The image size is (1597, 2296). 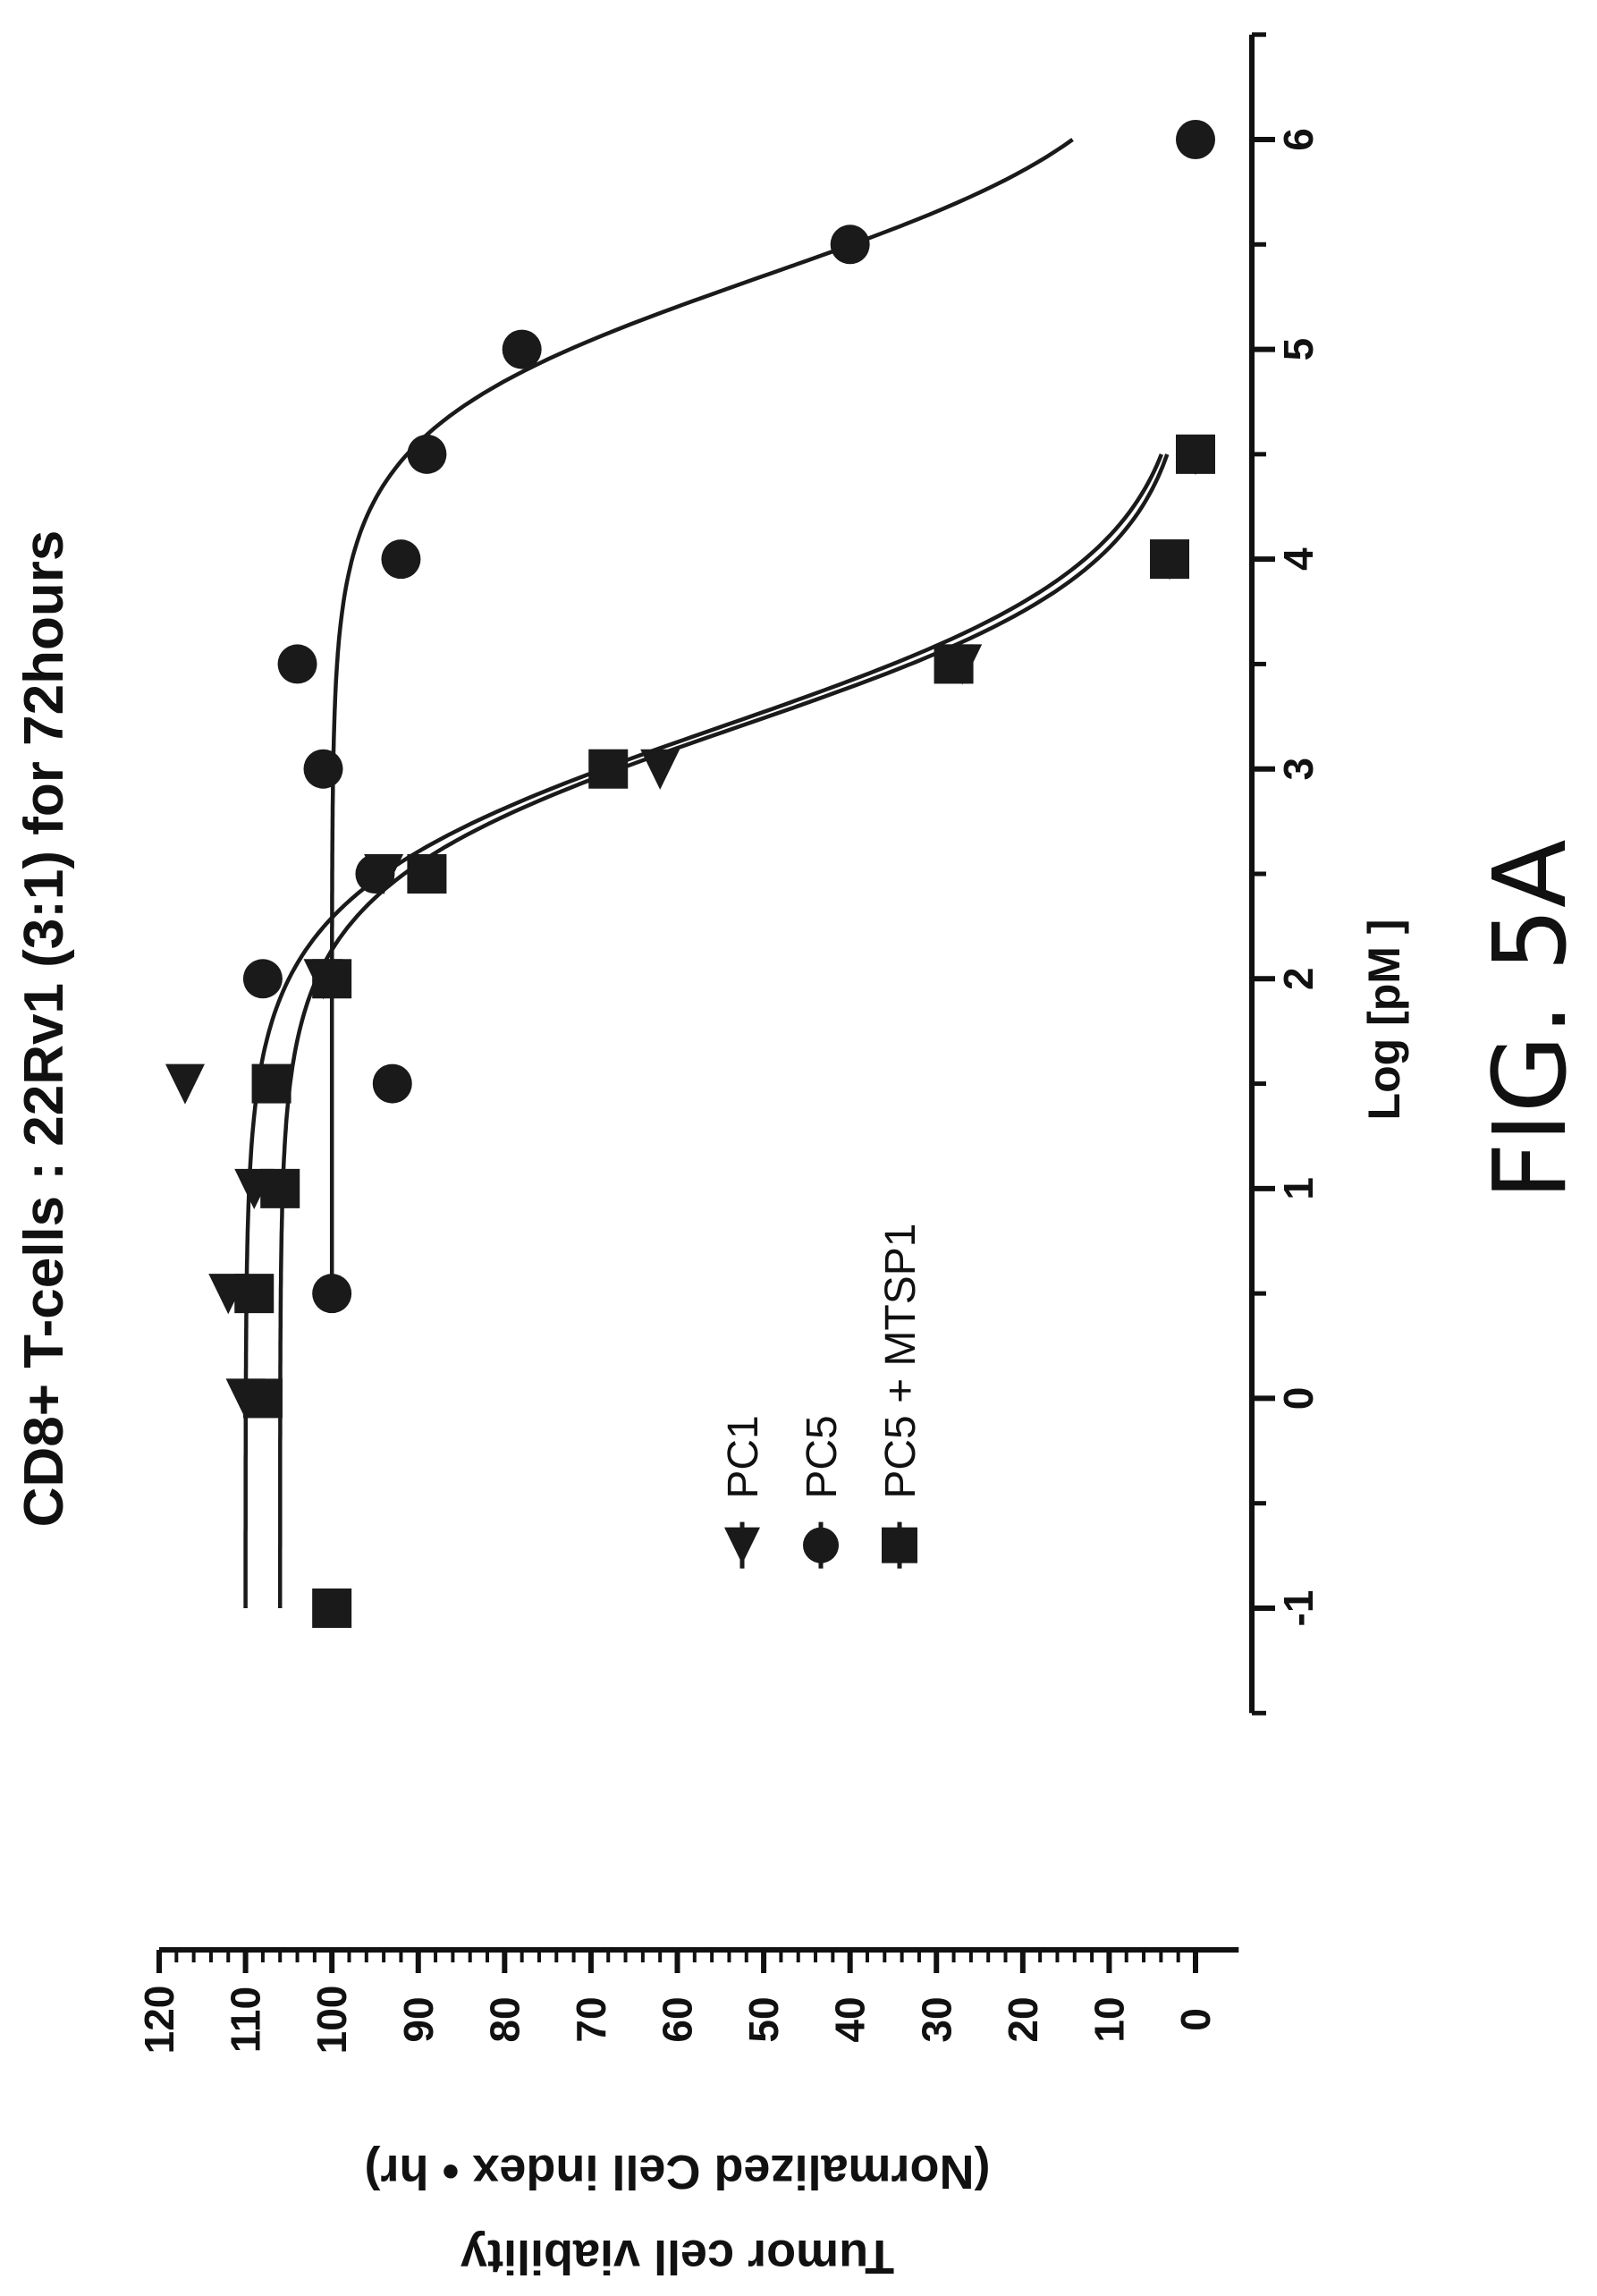 I want to click on y-axis-label: Tumor cell viability, so click(x=677, y=2256).